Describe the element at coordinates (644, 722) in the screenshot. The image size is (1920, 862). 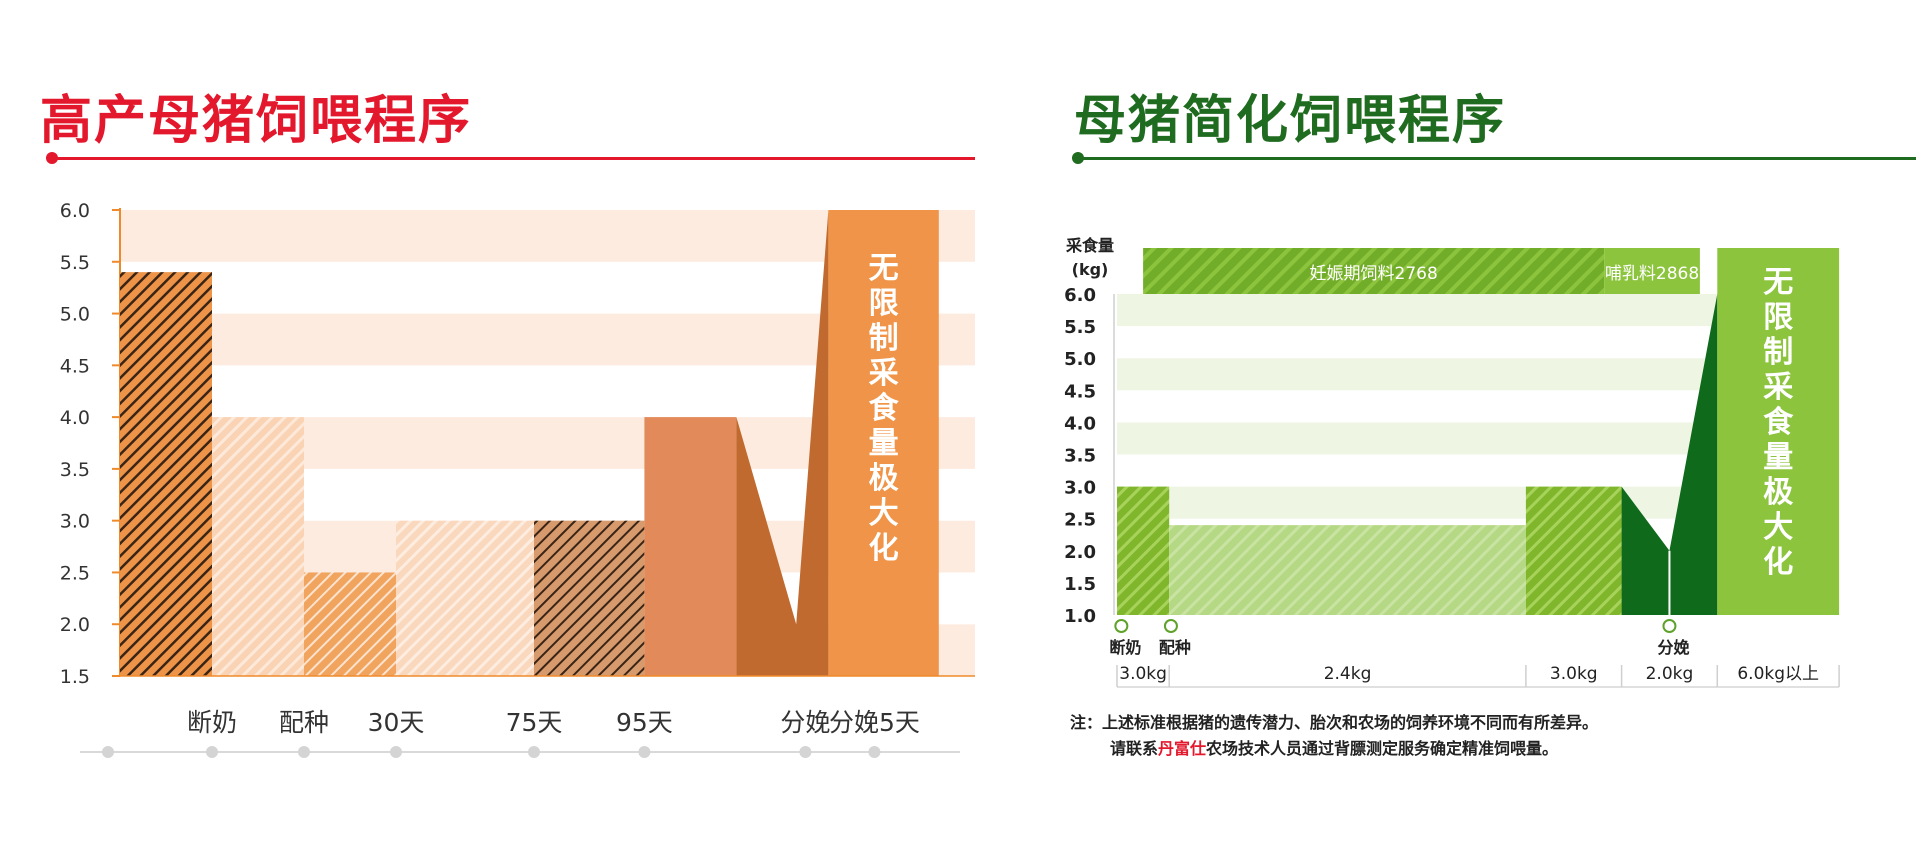
I see `left-timeline-label: 95天` at that location.